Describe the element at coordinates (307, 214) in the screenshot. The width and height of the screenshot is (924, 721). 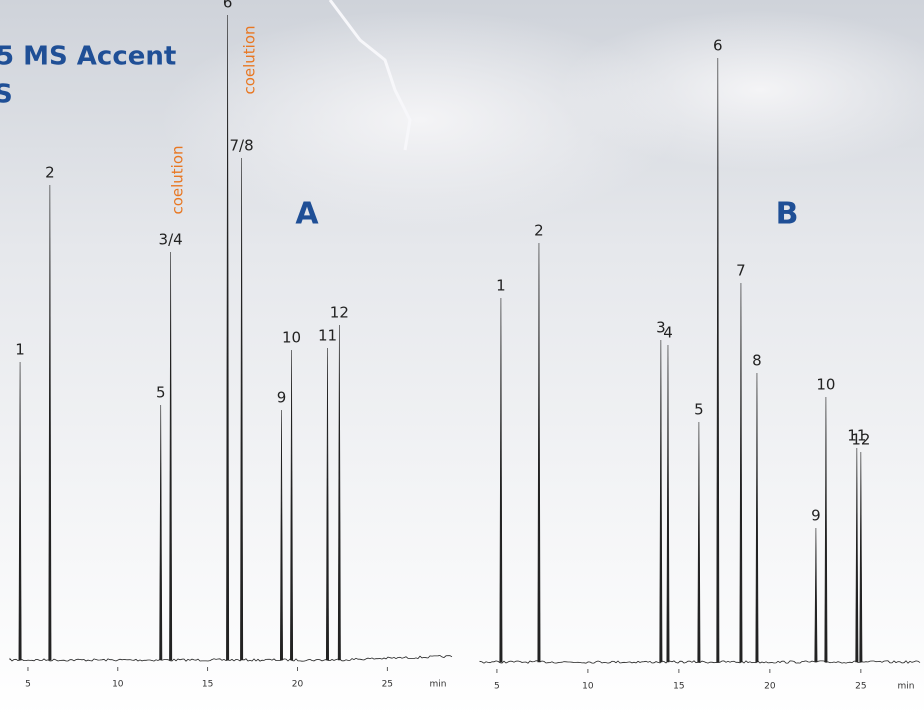
I see `panel-label: A` at that location.